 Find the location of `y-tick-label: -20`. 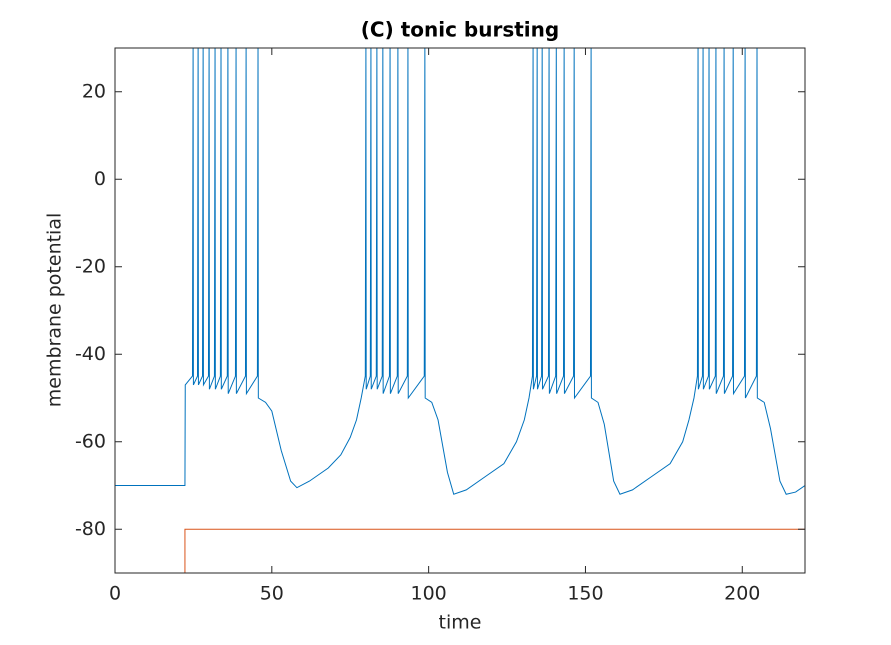

y-tick-label: -20 is located at coordinates (90, 266).